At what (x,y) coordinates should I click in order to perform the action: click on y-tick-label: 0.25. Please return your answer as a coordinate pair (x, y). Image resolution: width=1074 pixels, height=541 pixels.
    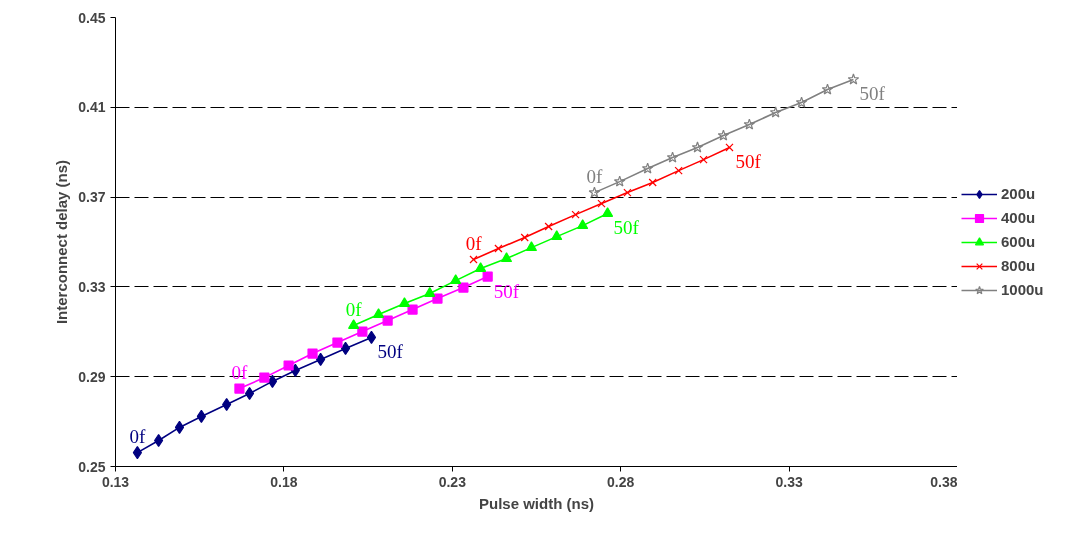
    Looking at the image, I should click on (92, 466).